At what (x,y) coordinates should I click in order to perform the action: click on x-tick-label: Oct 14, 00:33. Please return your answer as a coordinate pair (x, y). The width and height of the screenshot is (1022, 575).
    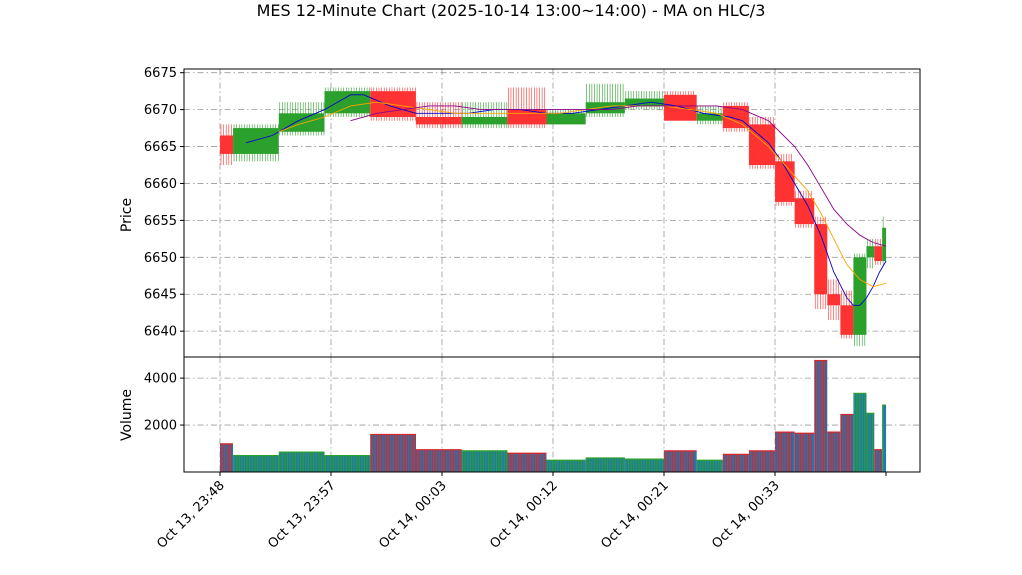
    Looking at the image, I should click on (745, 514).